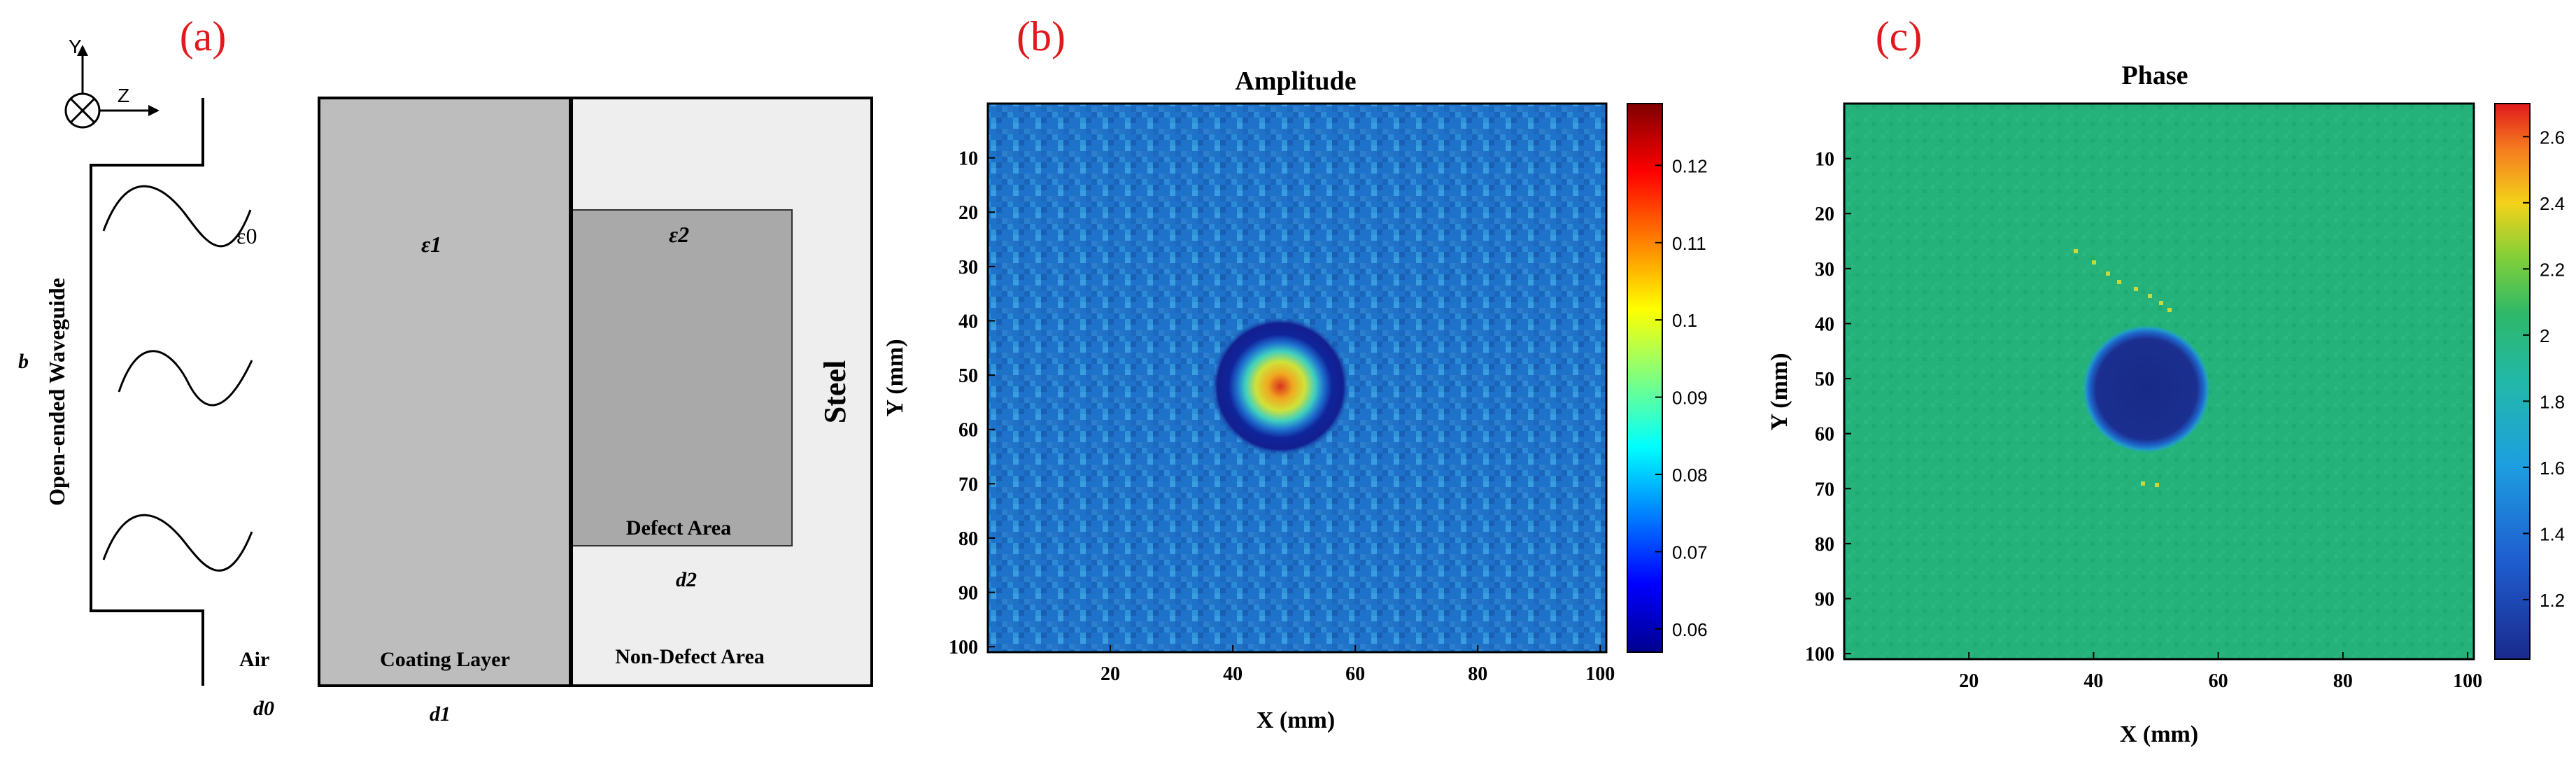 The height and width of the screenshot is (762, 2576). I want to click on amp-cb-tick-label: 0.06, so click(1690, 629).